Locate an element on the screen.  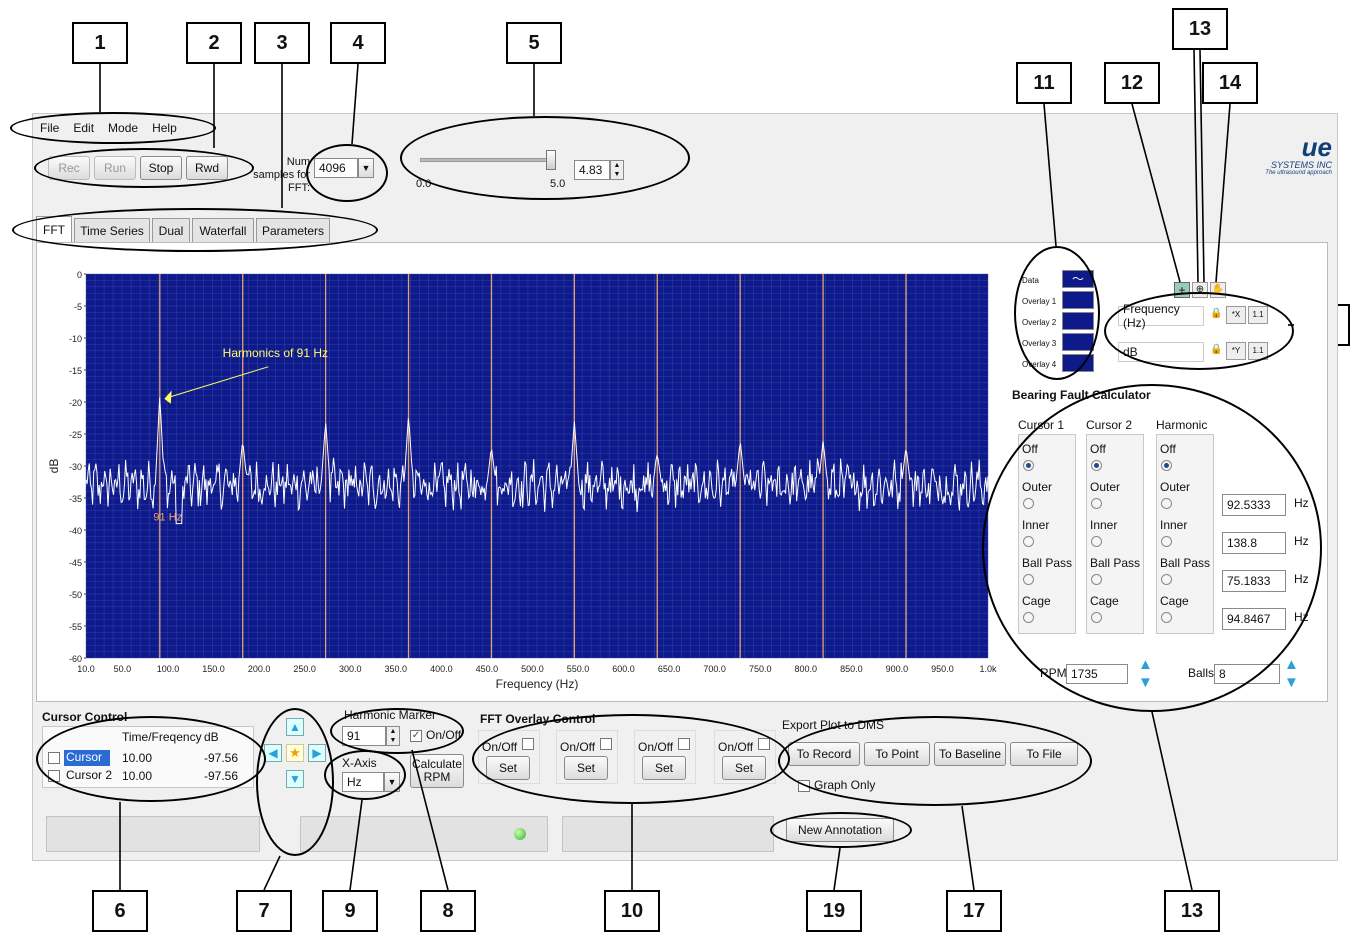
x-tick-label: 150.0 is located at coordinates (213, 669).